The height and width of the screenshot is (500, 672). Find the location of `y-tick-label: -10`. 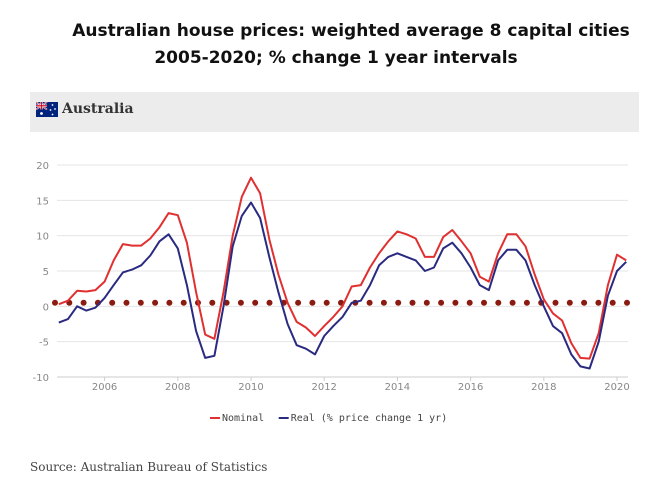

y-tick-label: -10 is located at coordinates (41, 378).